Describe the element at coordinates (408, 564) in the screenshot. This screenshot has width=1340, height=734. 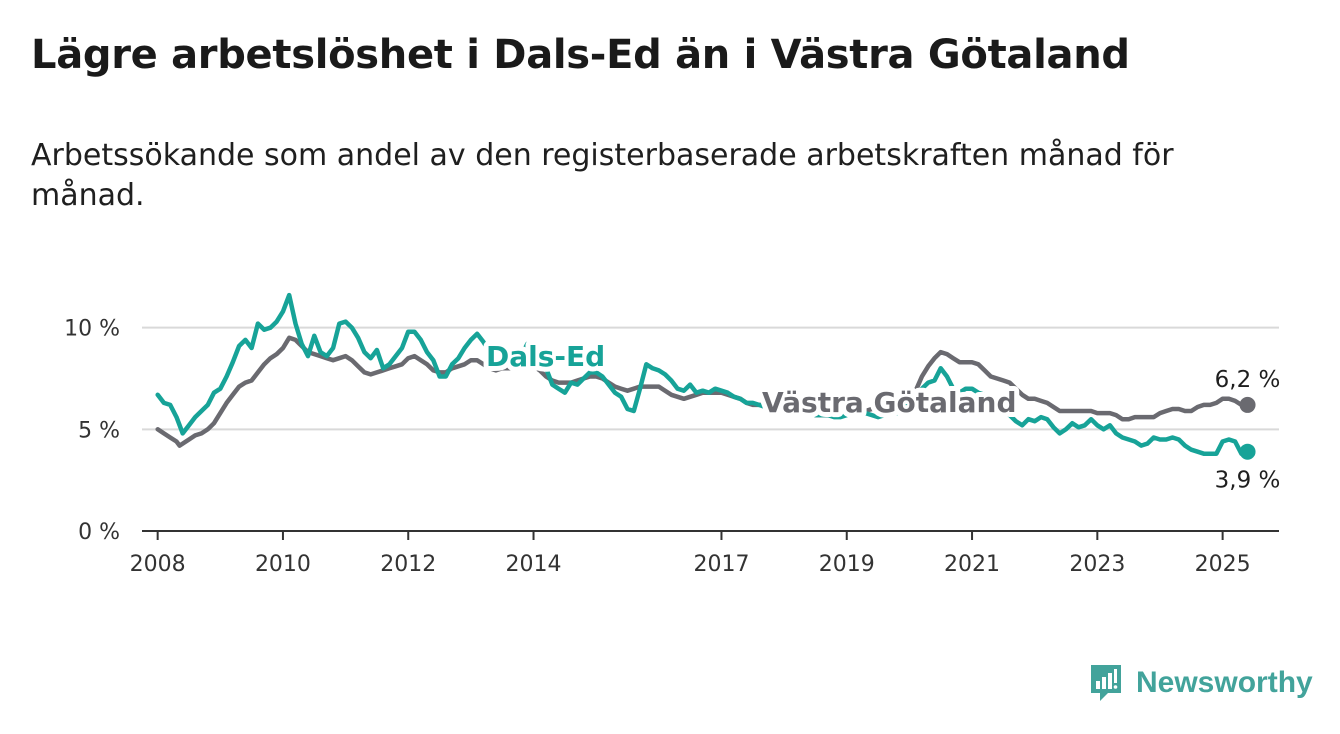
I see `x-tick-label: 2012` at that location.